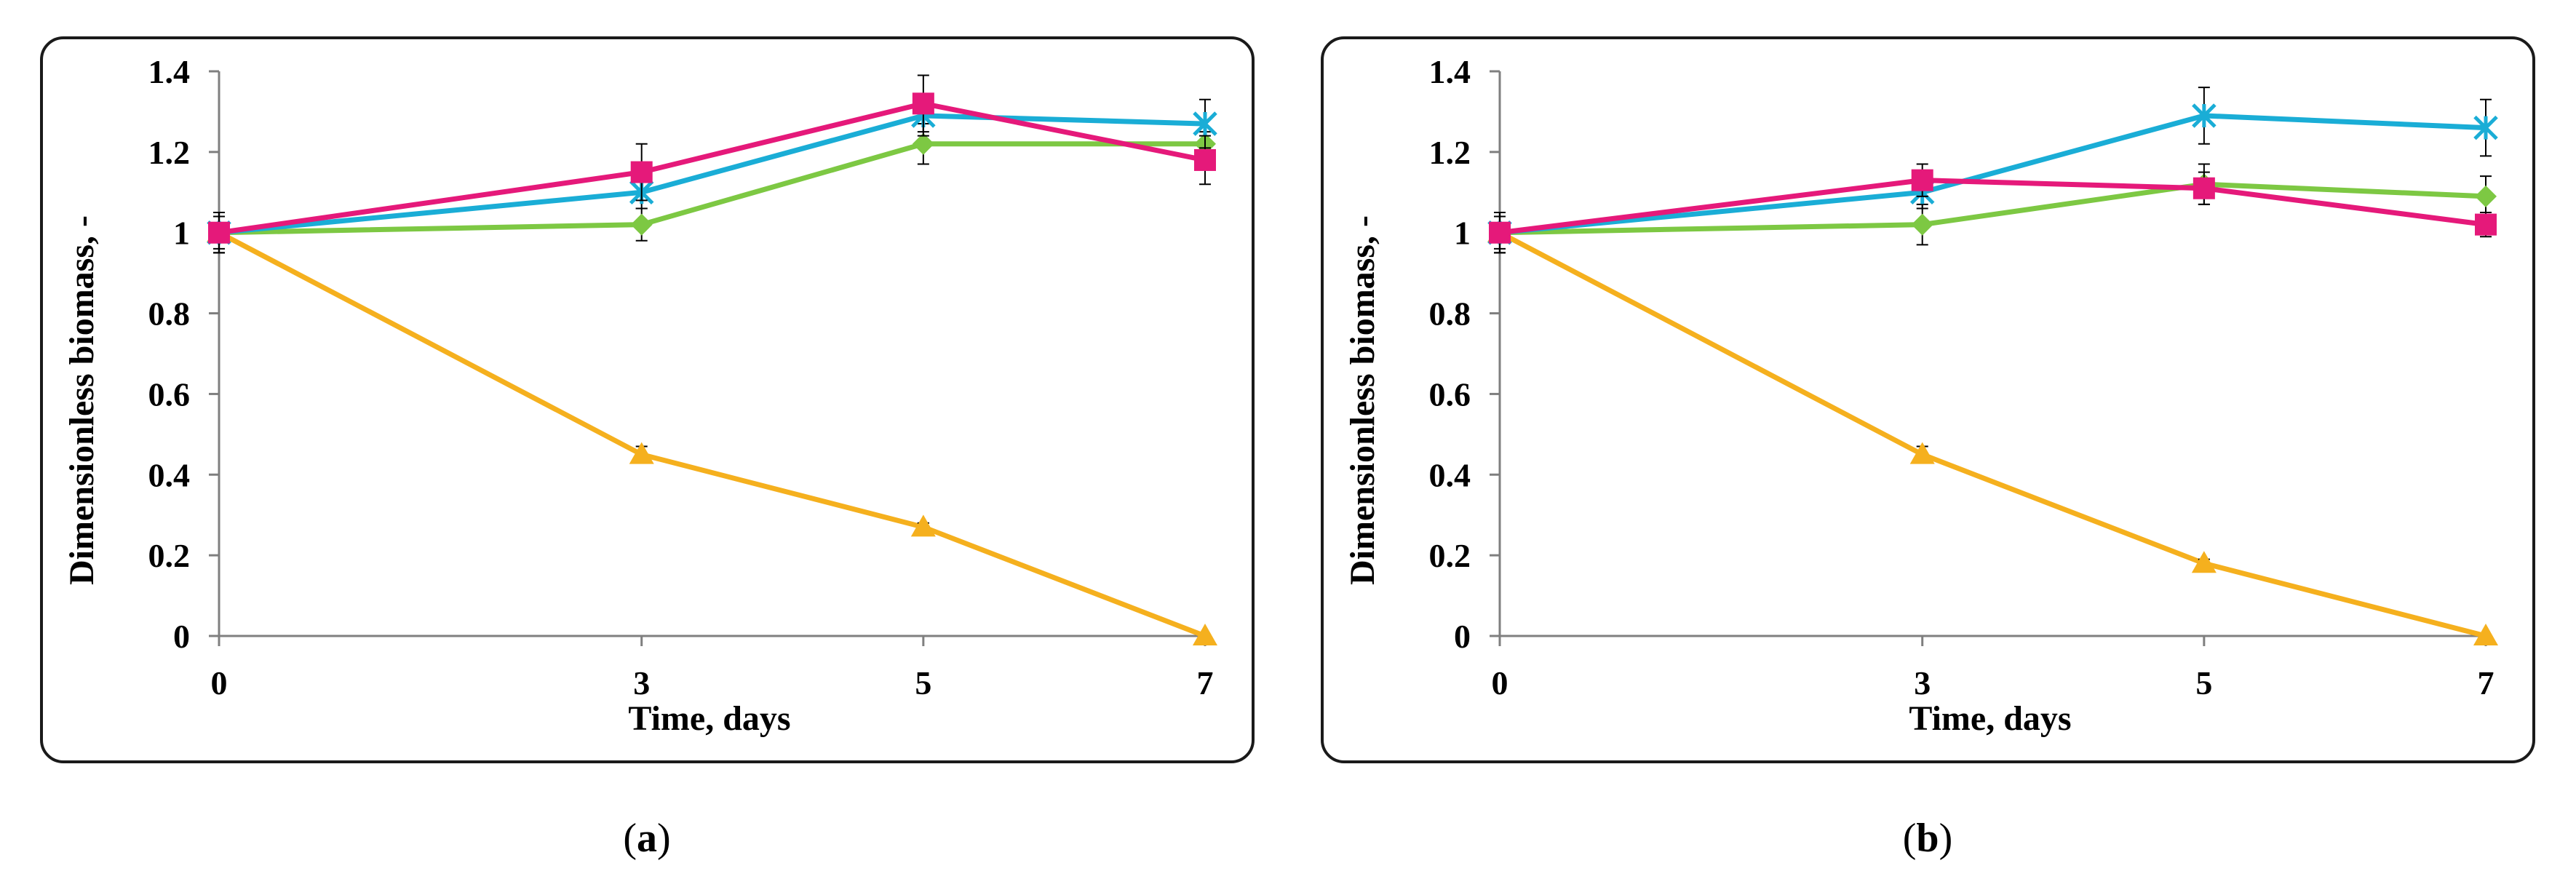  I want to click on caption-b: (b), so click(1927, 838).